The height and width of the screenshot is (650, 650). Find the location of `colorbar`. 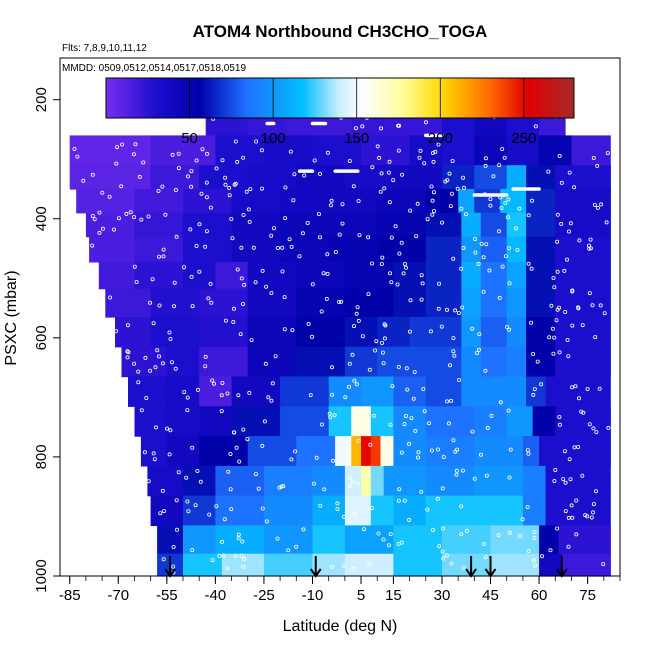

colorbar is located at coordinates (340, 98).